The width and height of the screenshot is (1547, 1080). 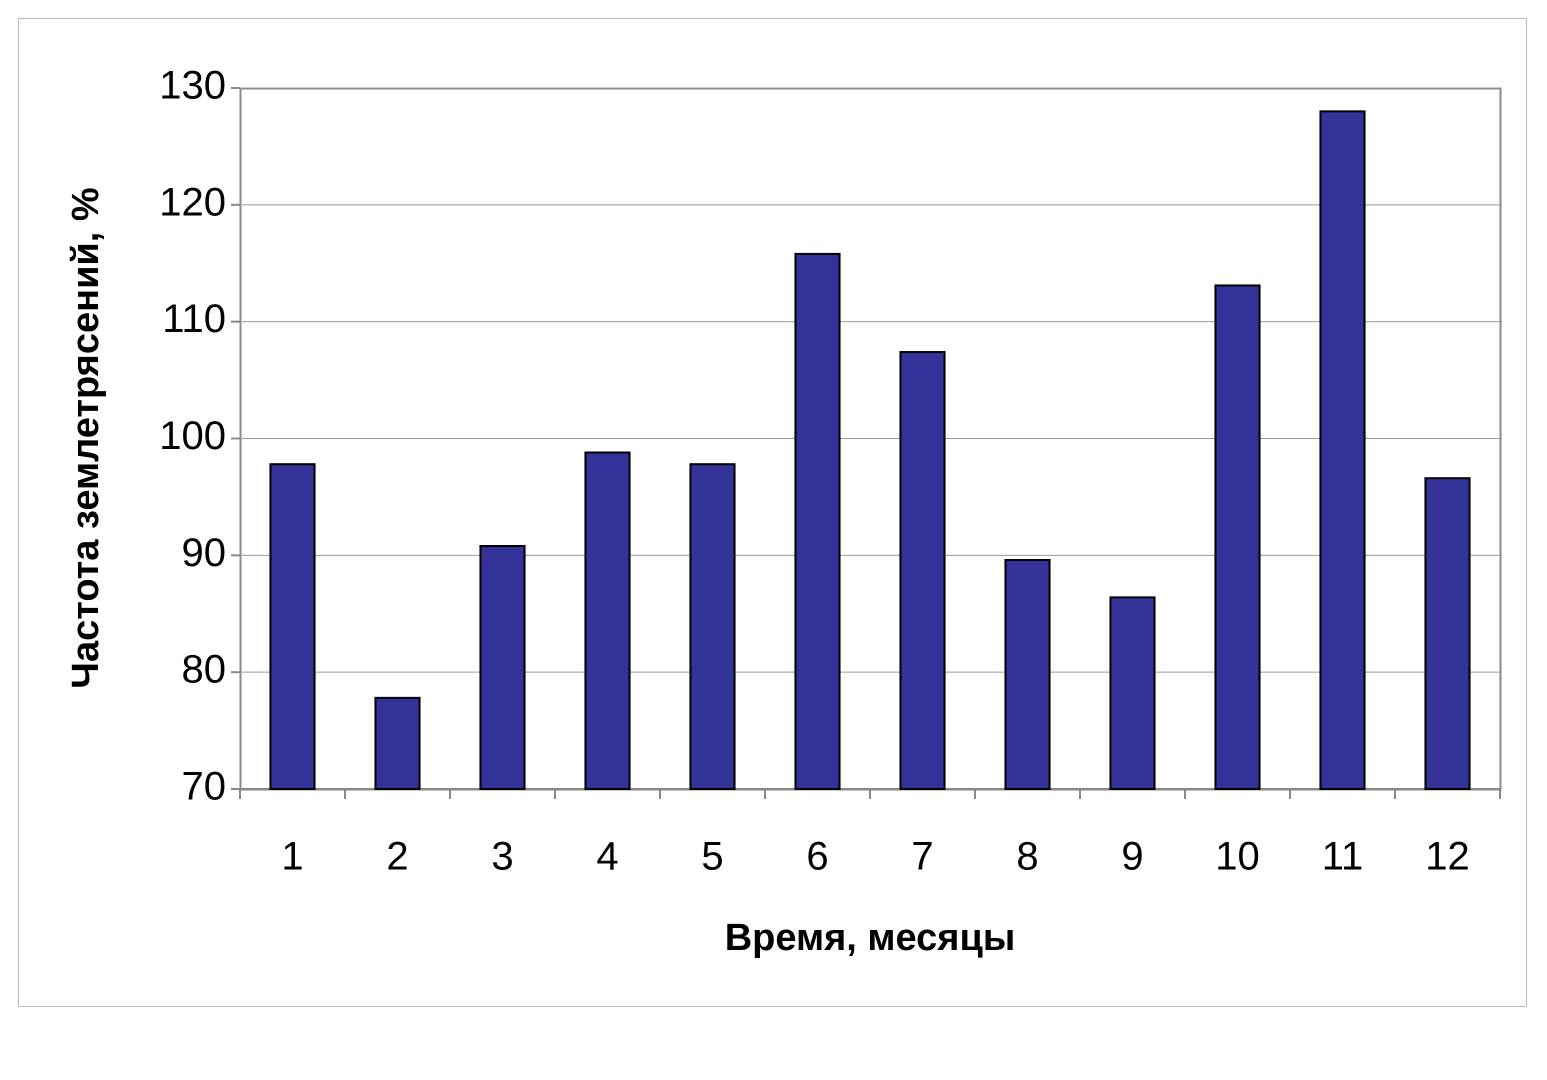 I want to click on x-tick-label: 9, so click(x=1132, y=857).